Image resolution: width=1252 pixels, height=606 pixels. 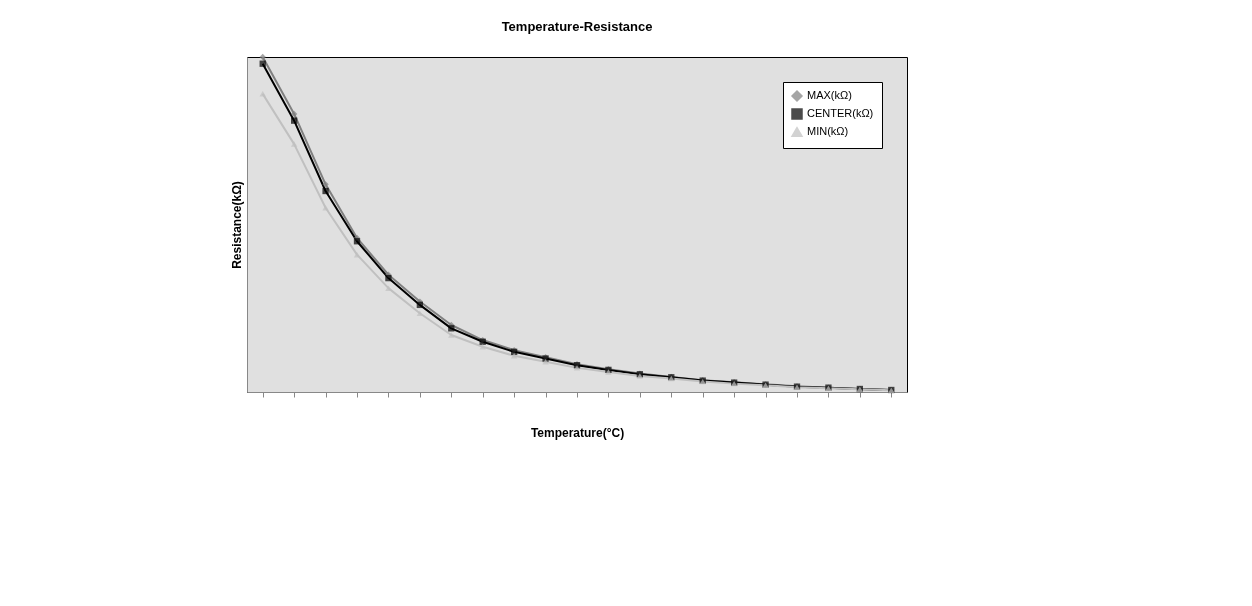 What do you see at coordinates (577, 433) in the screenshot?
I see `x-axis-title: Temperature(°C)` at bounding box center [577, 433].